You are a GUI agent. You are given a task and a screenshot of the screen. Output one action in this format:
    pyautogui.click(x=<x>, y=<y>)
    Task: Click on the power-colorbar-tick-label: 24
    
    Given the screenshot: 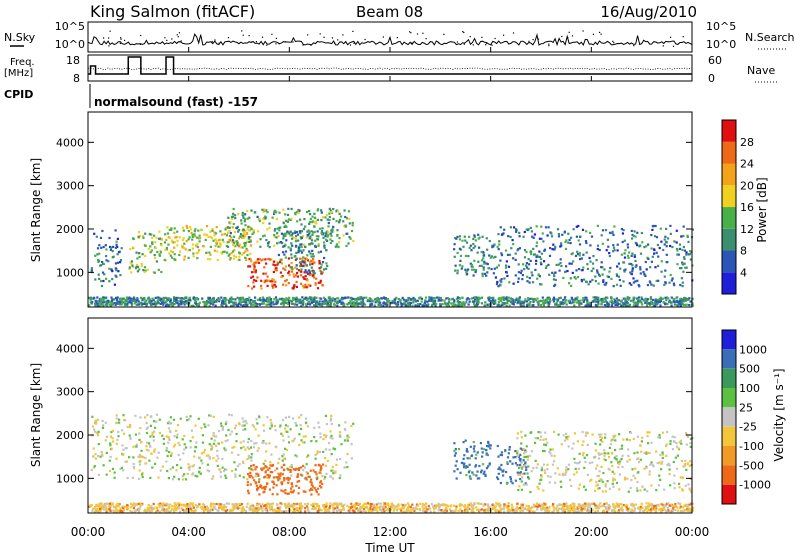 What is the action you would take?
    pyautogui.click(x=747, y=164)
    